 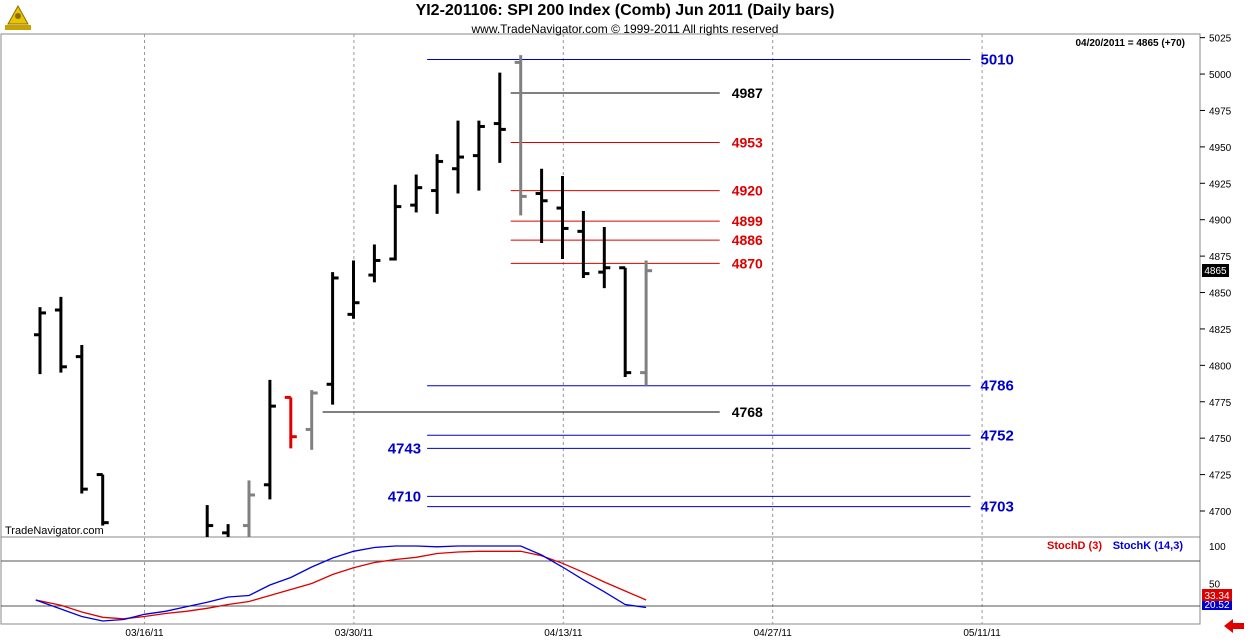 What do you see at coordinates (404, 448) in the screenshot?
I see `level-label-4743: 4743` at bounding box center [404, 448].